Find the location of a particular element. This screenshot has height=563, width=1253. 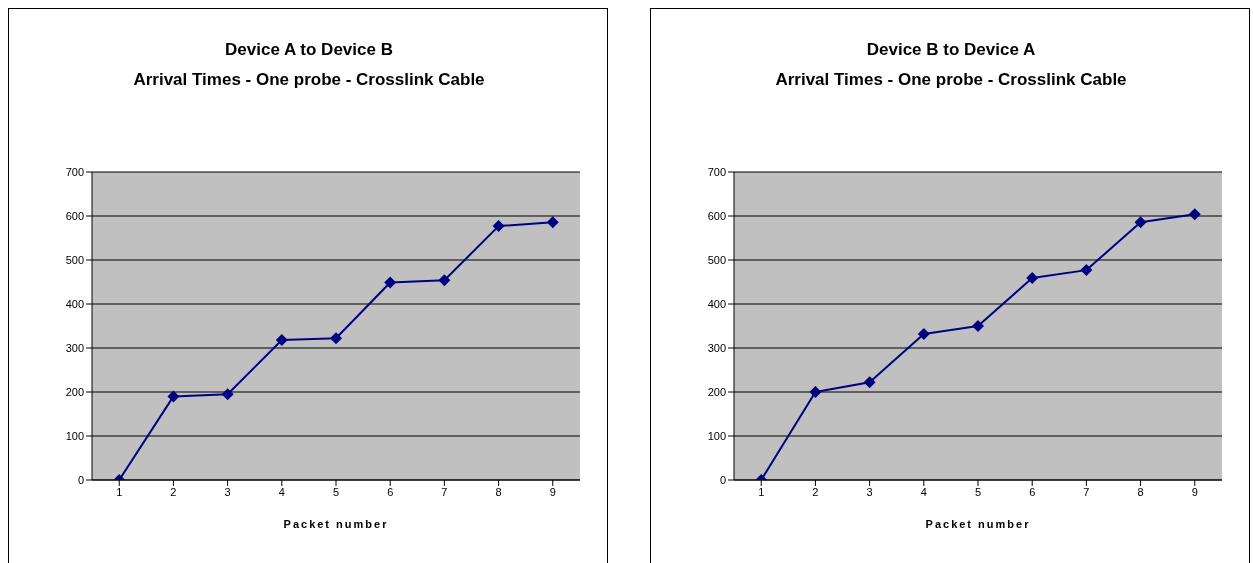

chart-title: Device B to Device A Arrival Times - One probe - Crosslink Cable is located at coordinates (951, 65).